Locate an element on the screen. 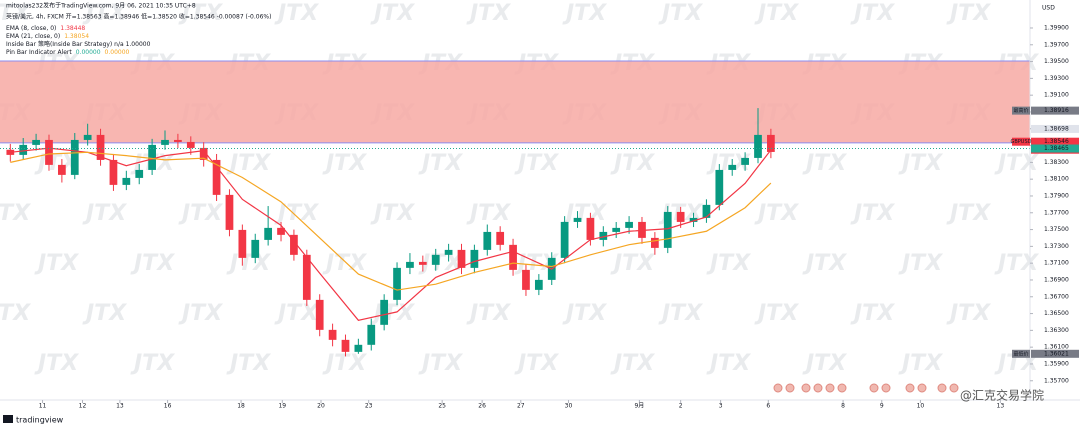  x-tick-label: 9 is located at coordinates (882, 406).